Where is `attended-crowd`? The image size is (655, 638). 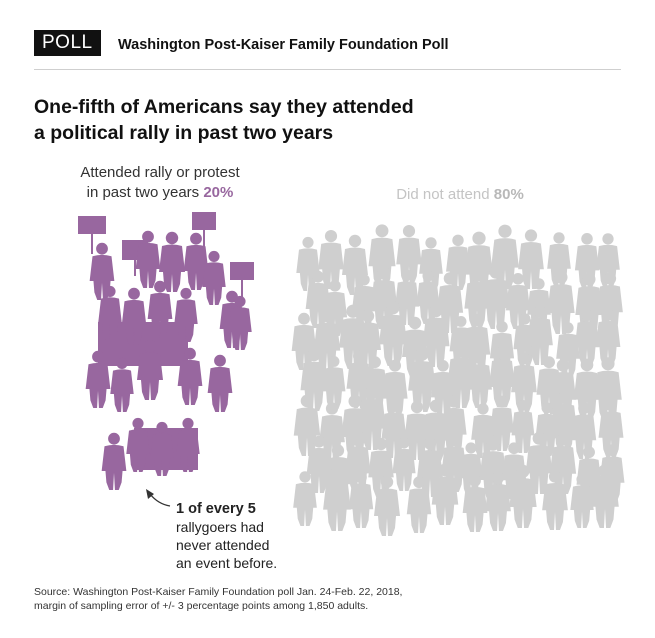 attended-crowd is located at coordinates (166, 351).